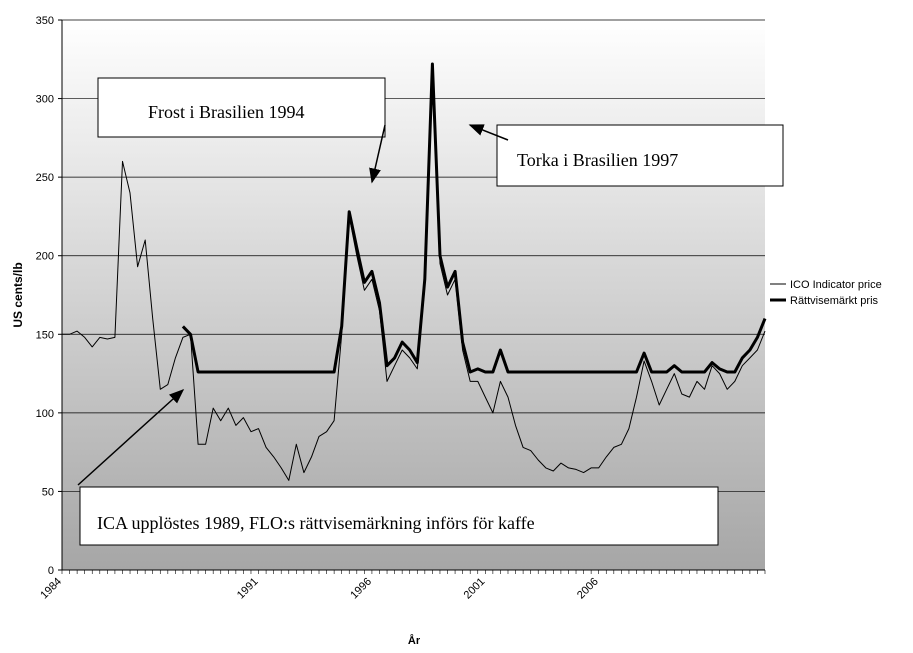  I want to click on y-tick-label: 100, so click(45, 414).